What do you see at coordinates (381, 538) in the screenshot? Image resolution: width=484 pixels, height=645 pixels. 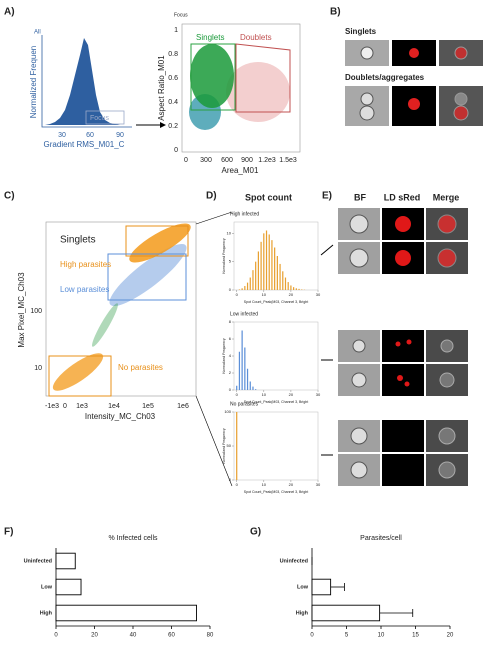 I see `chart-title: Parasites/cell` at bounding box center [381, 538].